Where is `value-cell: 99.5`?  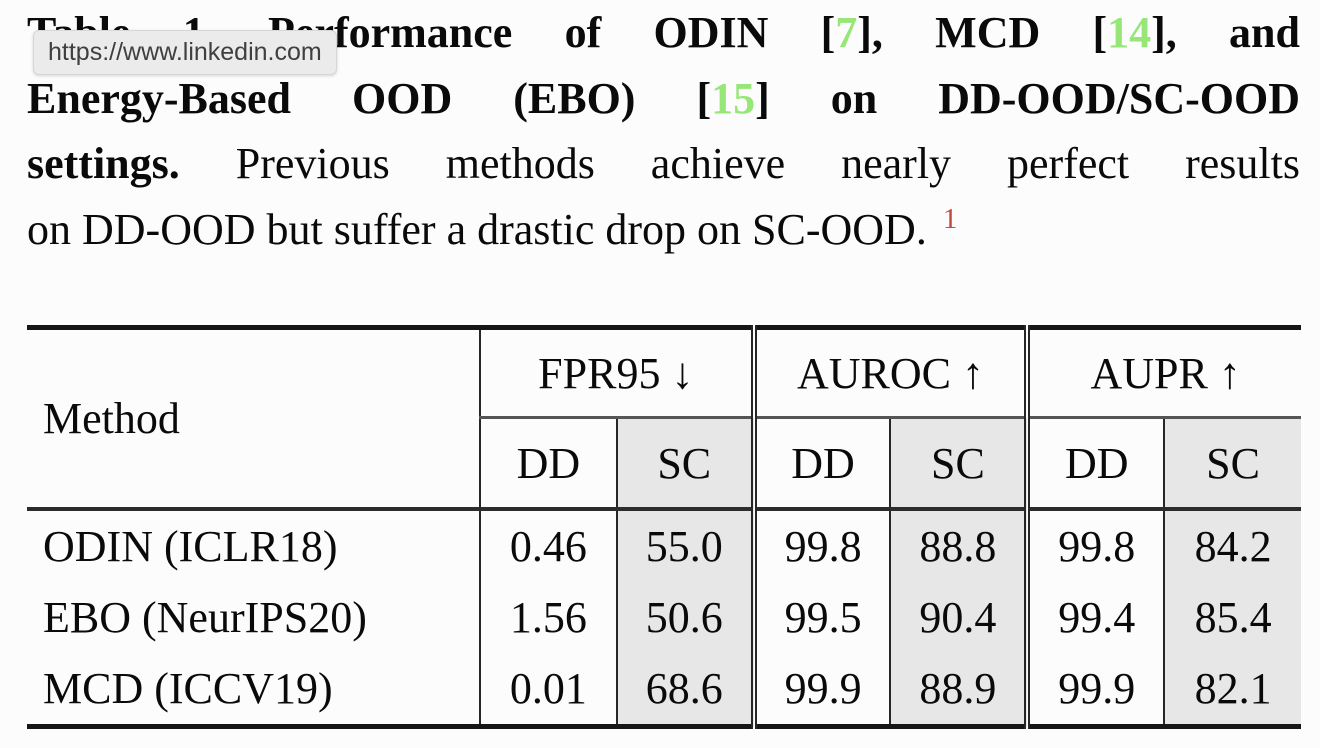 value-cell: 99.5 is located at coordinates (820, 617).